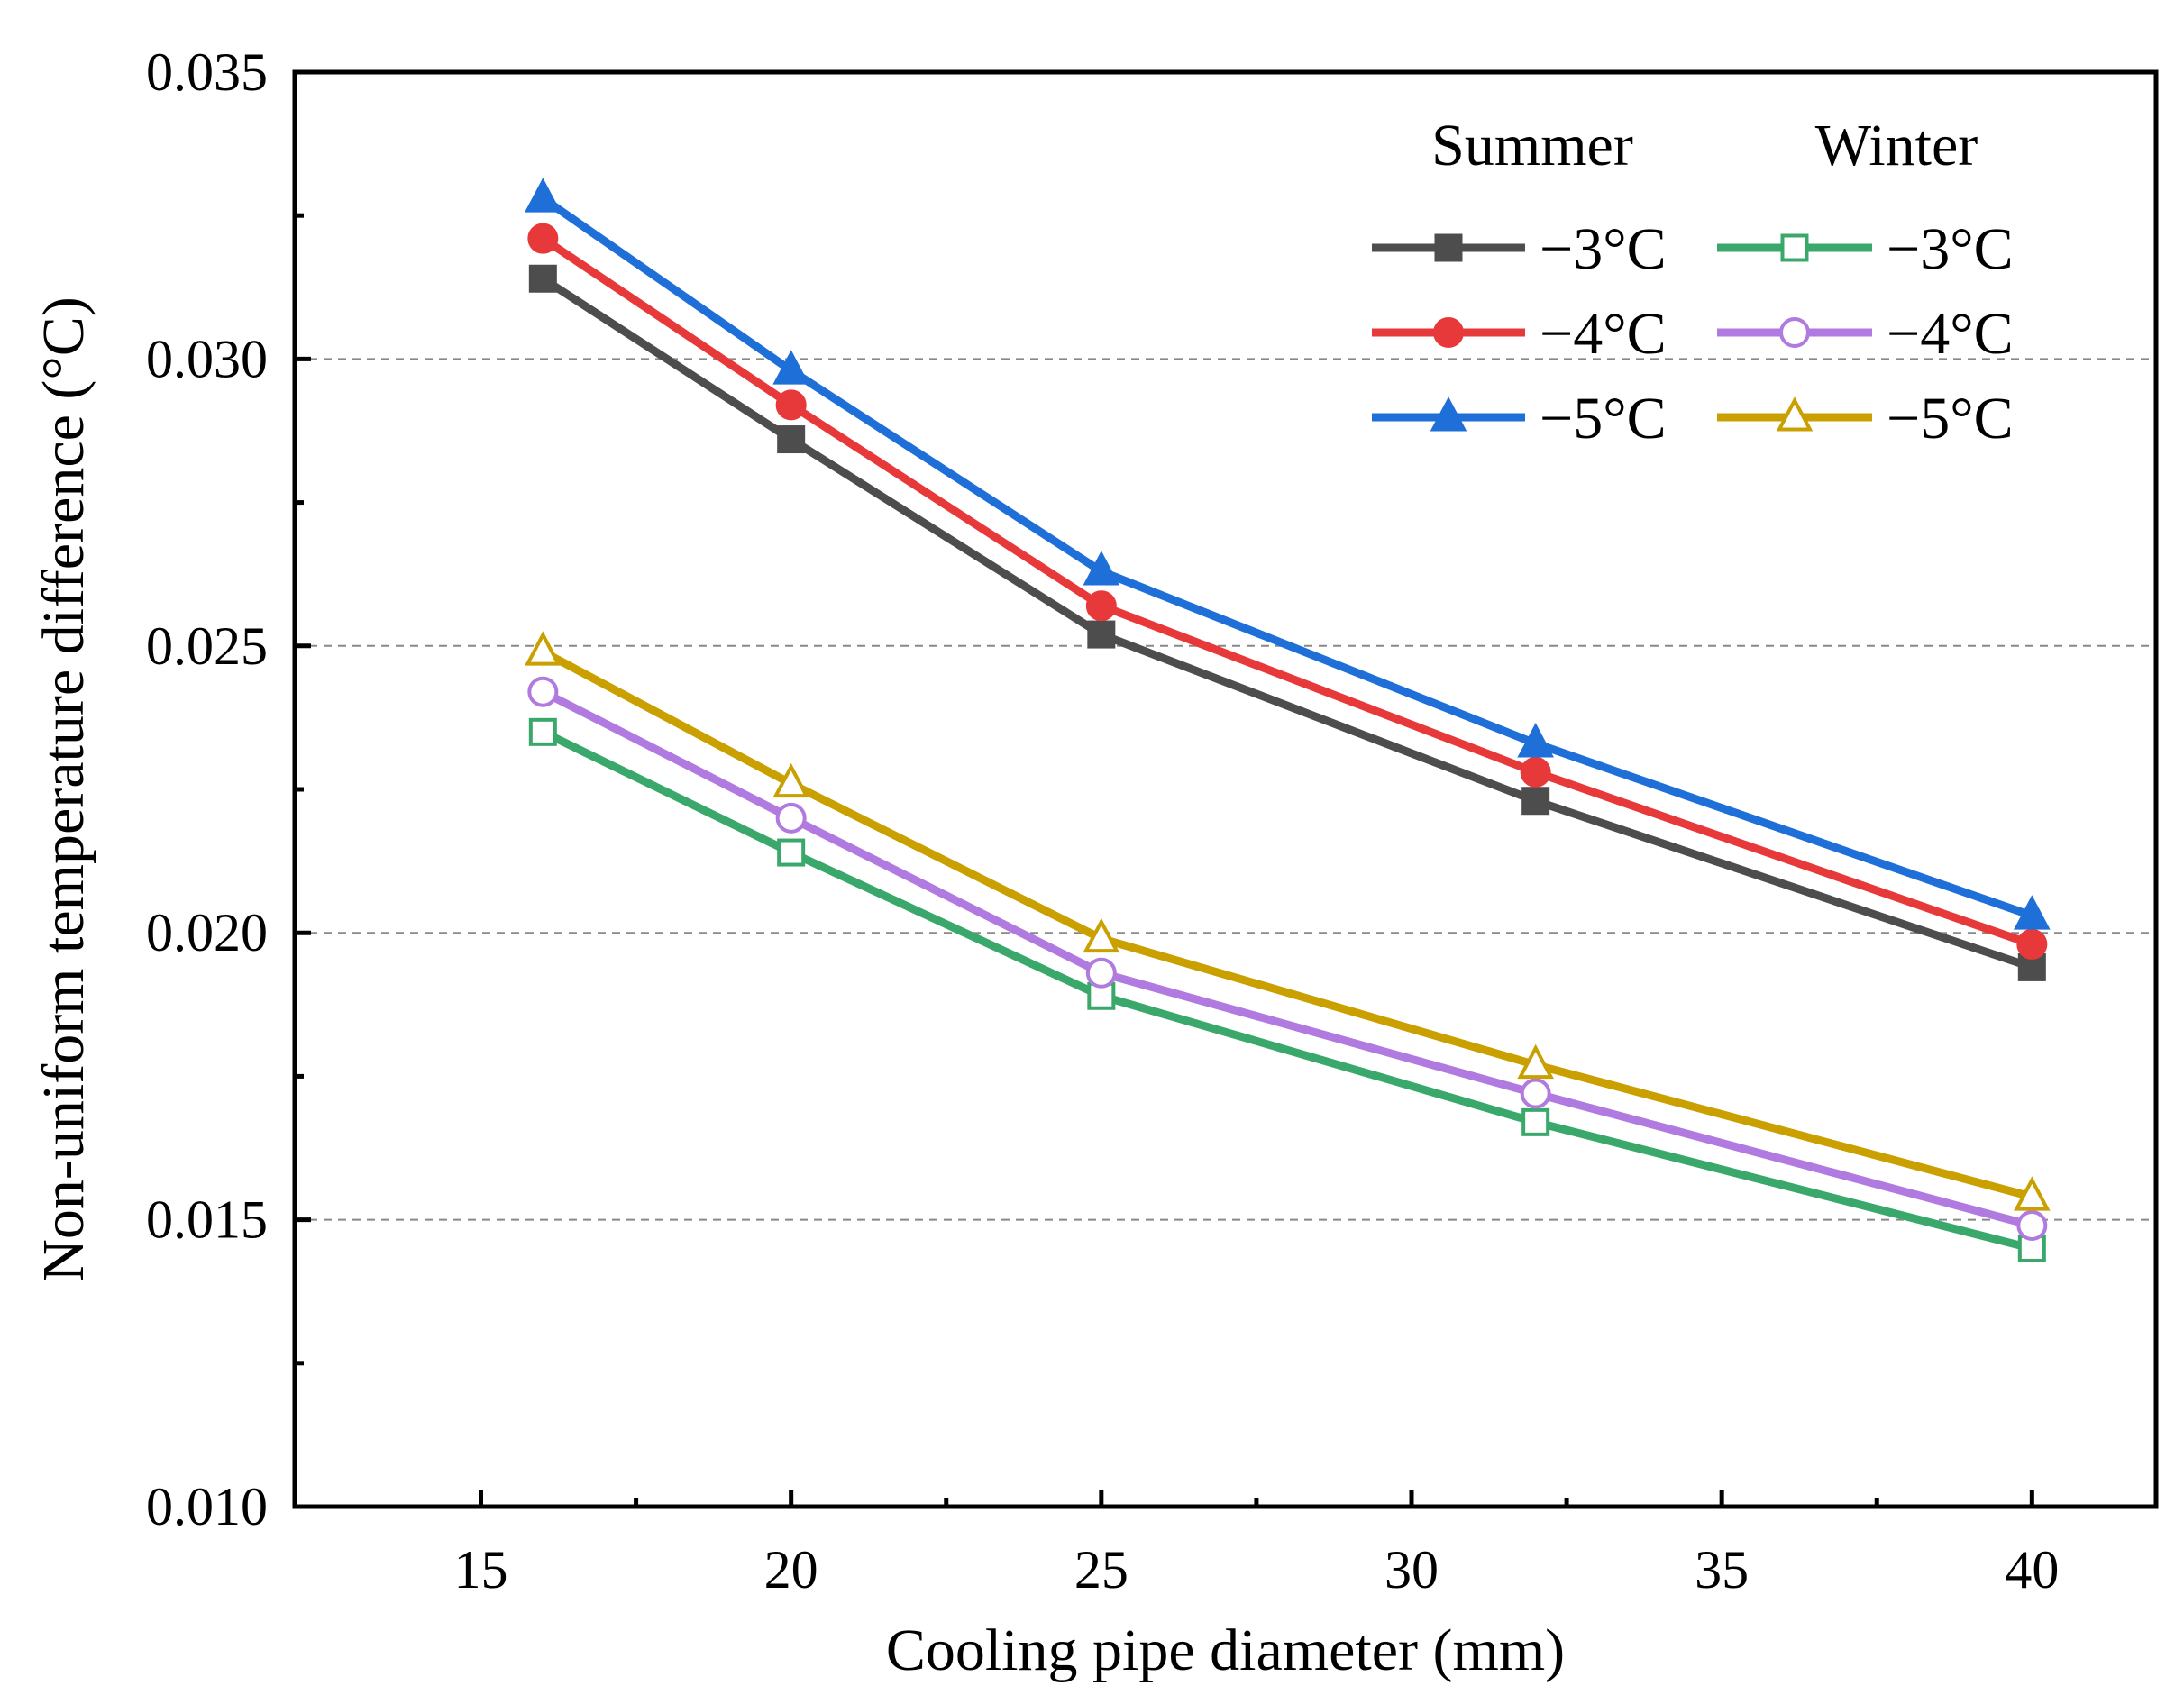  Describe the element at coordinates (207, 72) in the screenshot. I see `y-tick-label: 0.035` at that location.